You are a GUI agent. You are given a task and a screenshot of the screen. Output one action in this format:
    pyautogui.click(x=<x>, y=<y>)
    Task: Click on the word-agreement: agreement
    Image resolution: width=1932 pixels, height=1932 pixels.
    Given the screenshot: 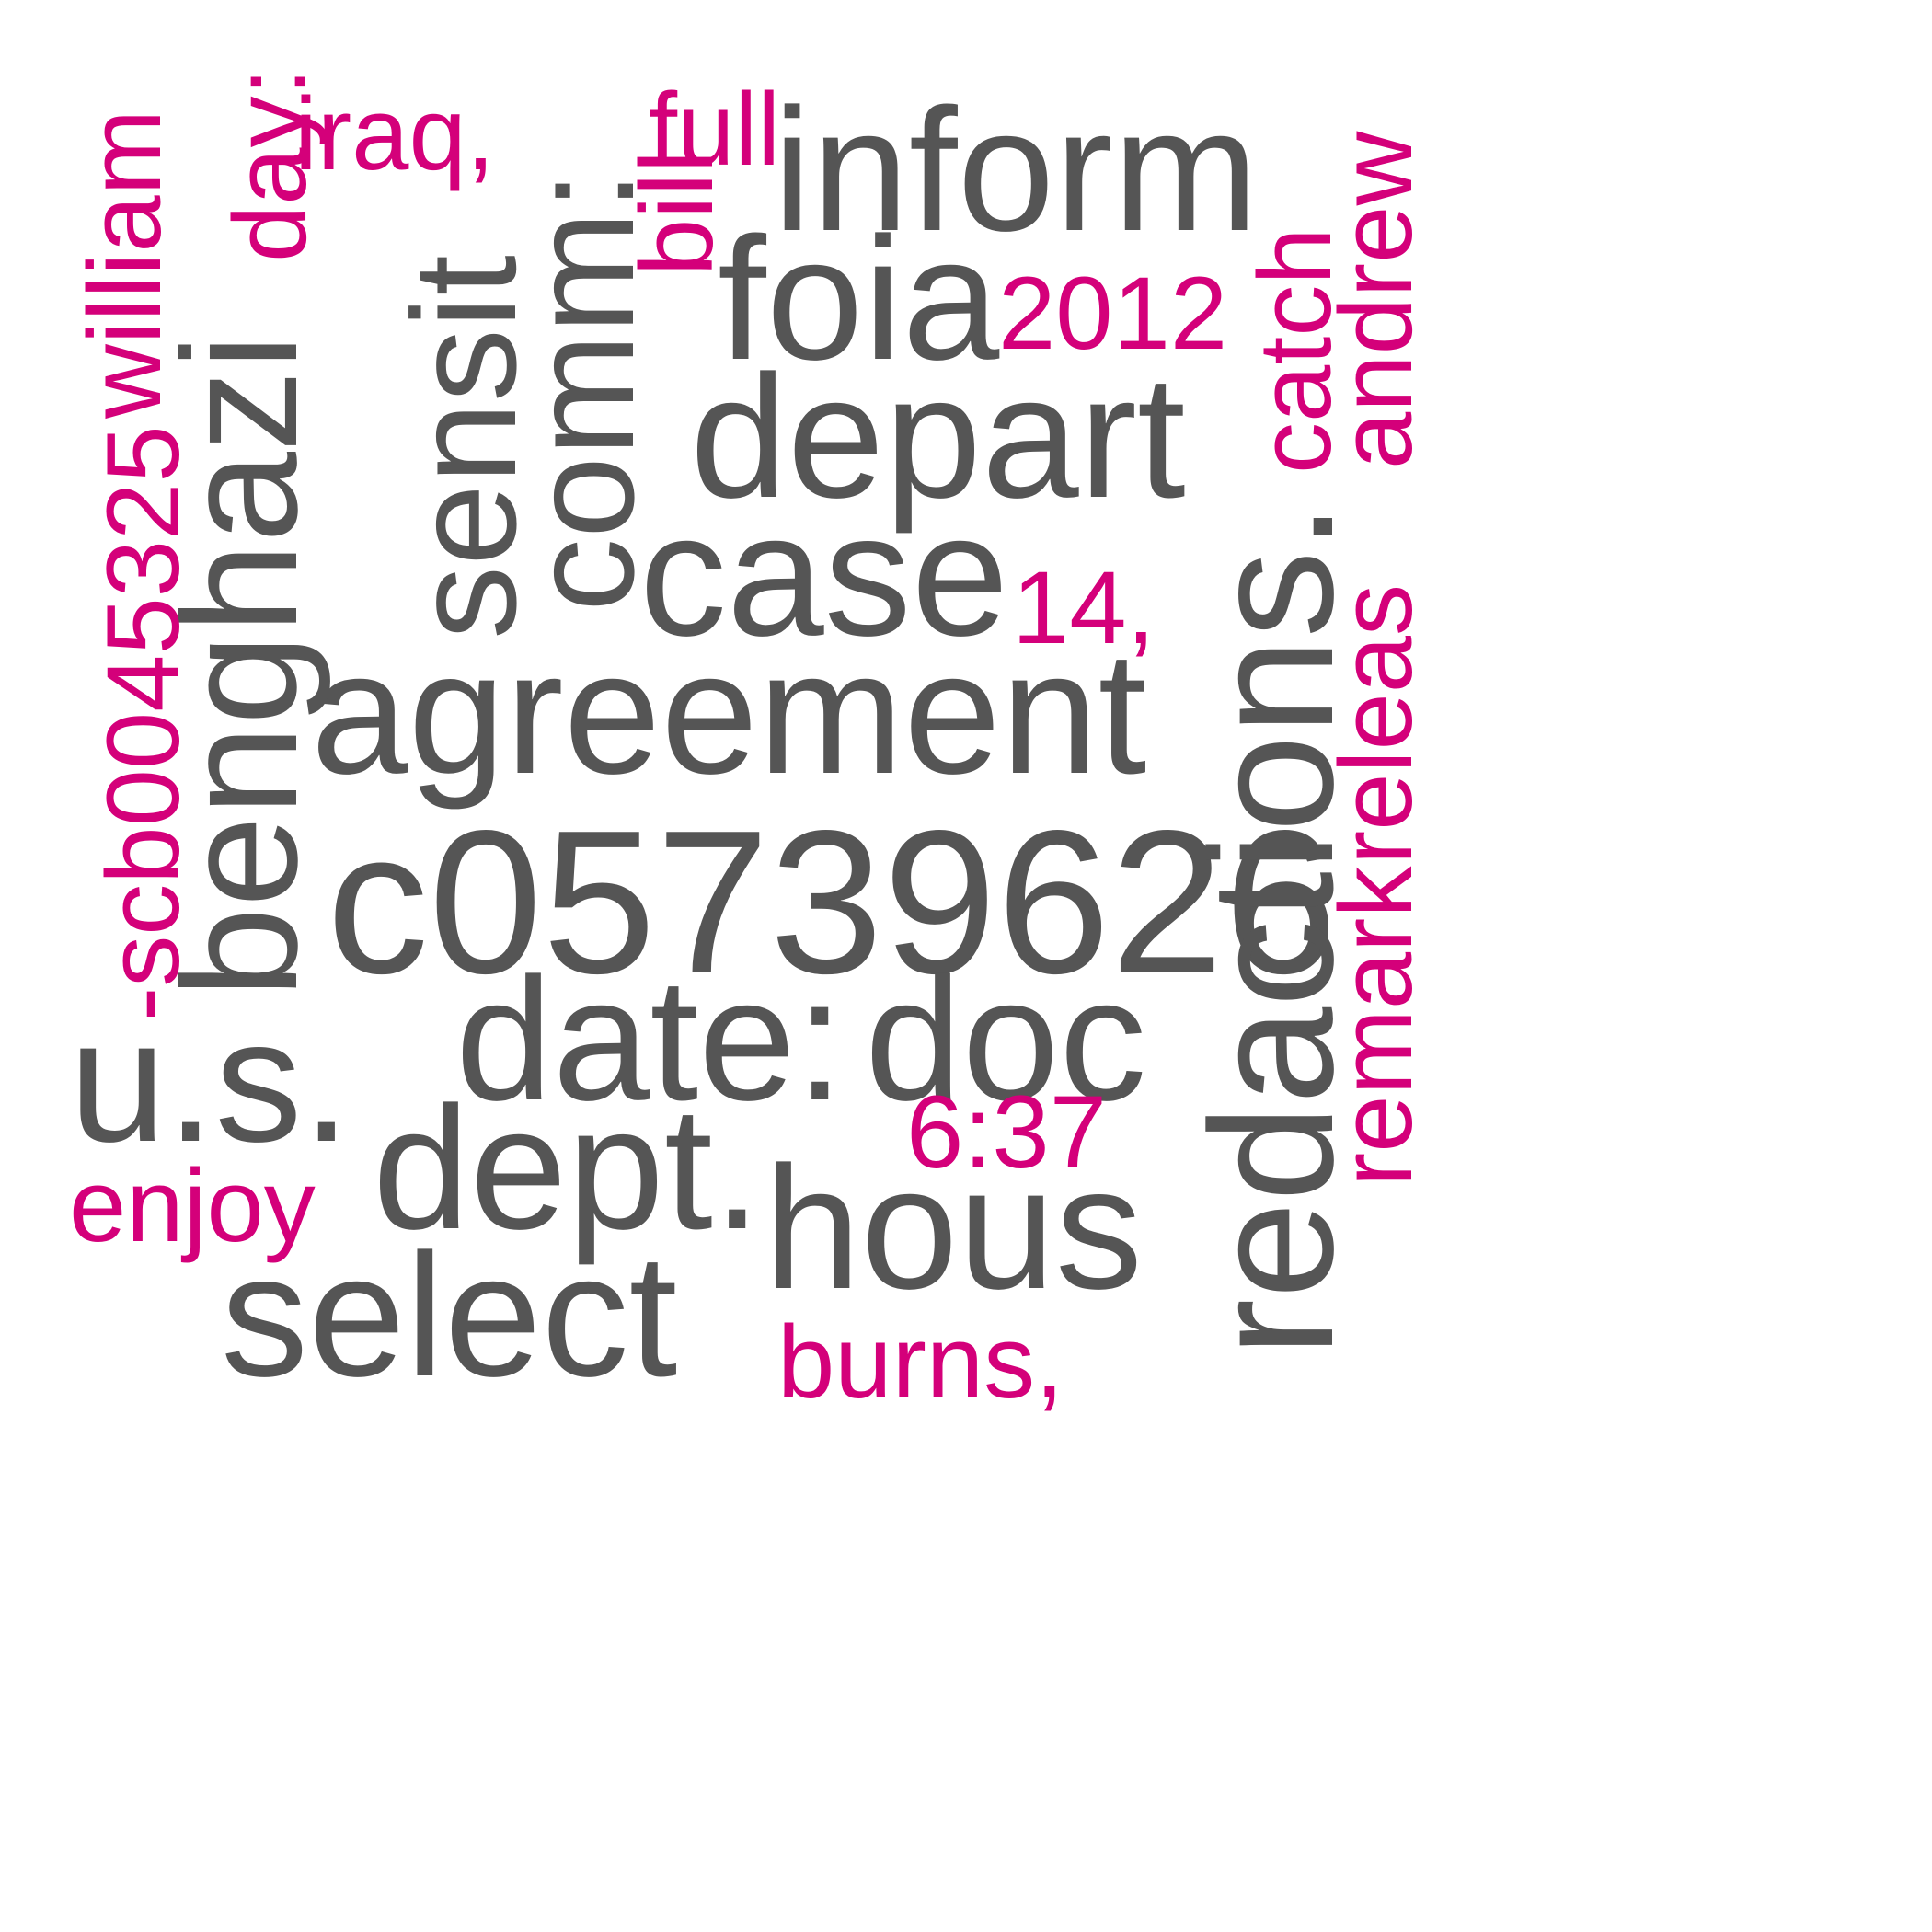 What is the action you would take?
    pyautogui.click(x=729, y=713)
    